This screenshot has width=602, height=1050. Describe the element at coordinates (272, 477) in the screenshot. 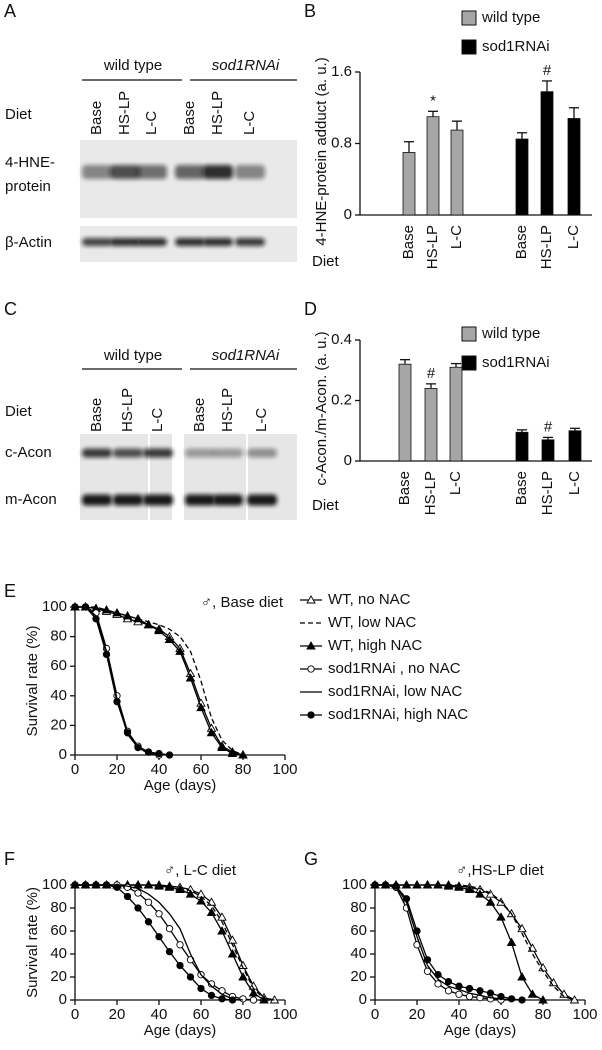

I see `blot-panel` at that location.